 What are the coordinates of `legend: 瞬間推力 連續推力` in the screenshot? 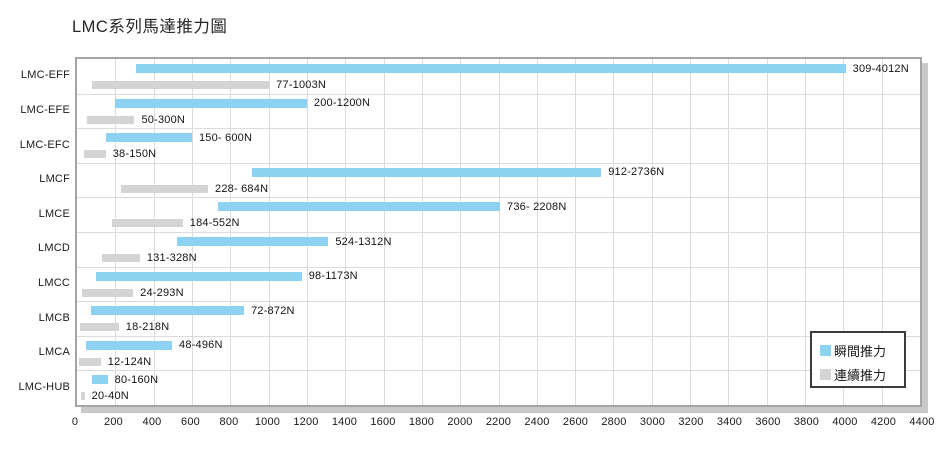 It's located at (858, 359).